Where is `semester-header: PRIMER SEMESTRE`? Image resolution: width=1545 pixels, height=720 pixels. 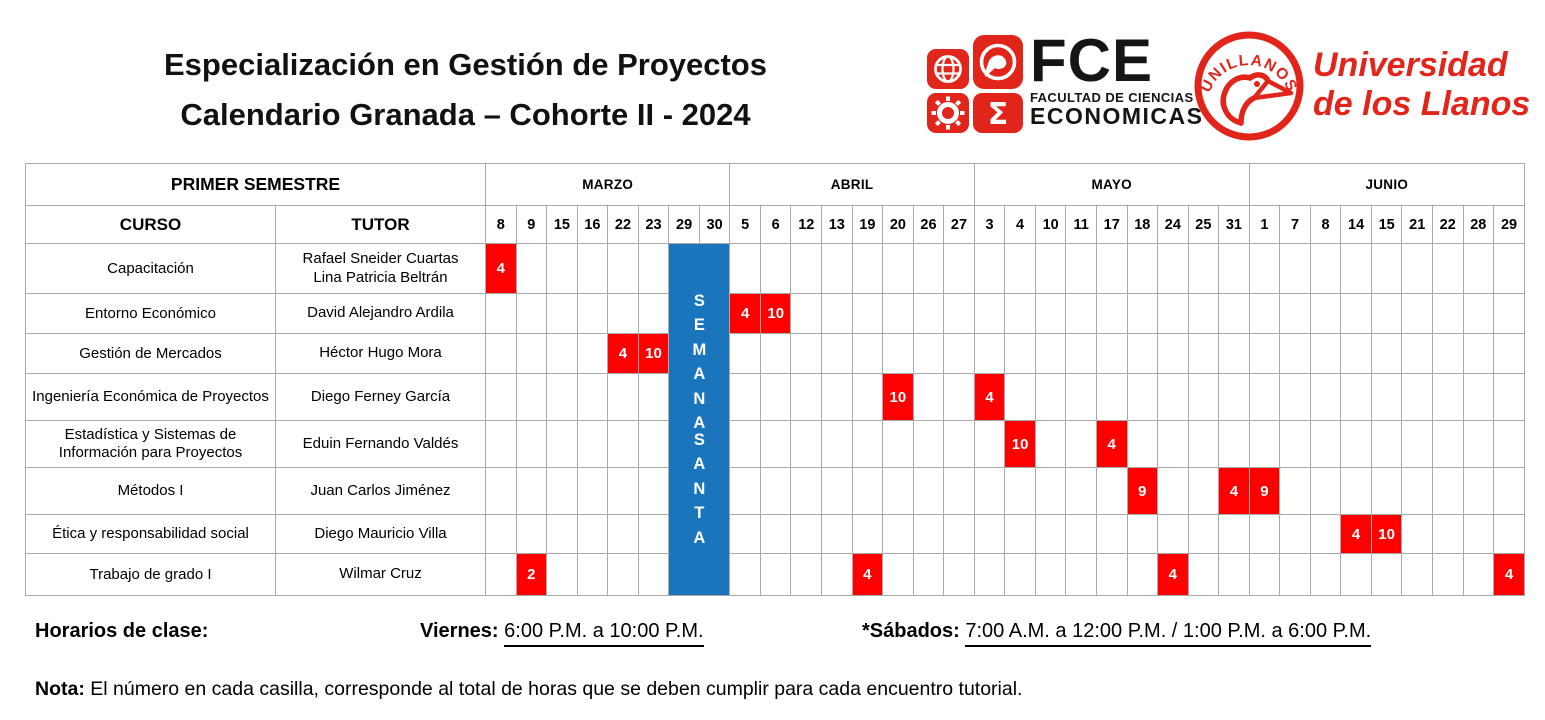
semester-header: PRIMER SEMESTRE is located at coordinates (255, 184).